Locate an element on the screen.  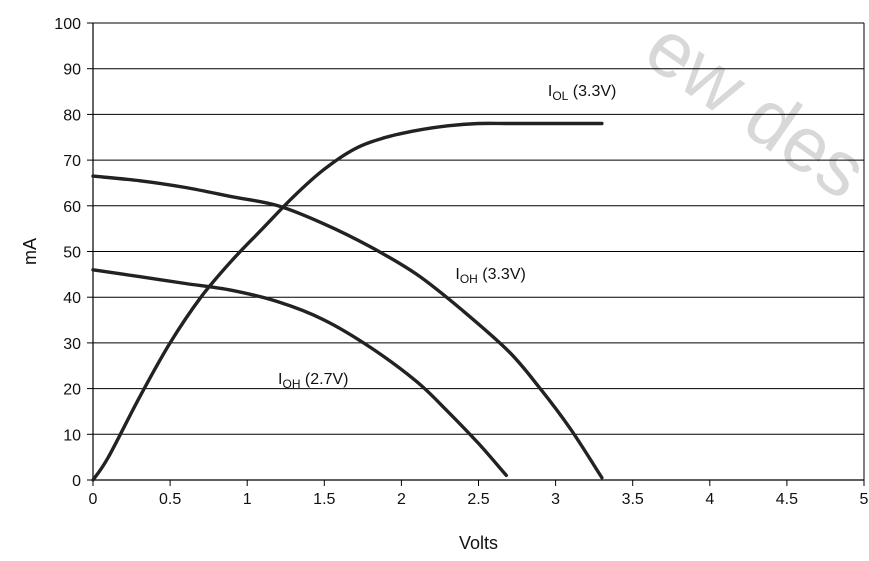
x-tick-label-0: 0 is located at coordinates (93, 499).